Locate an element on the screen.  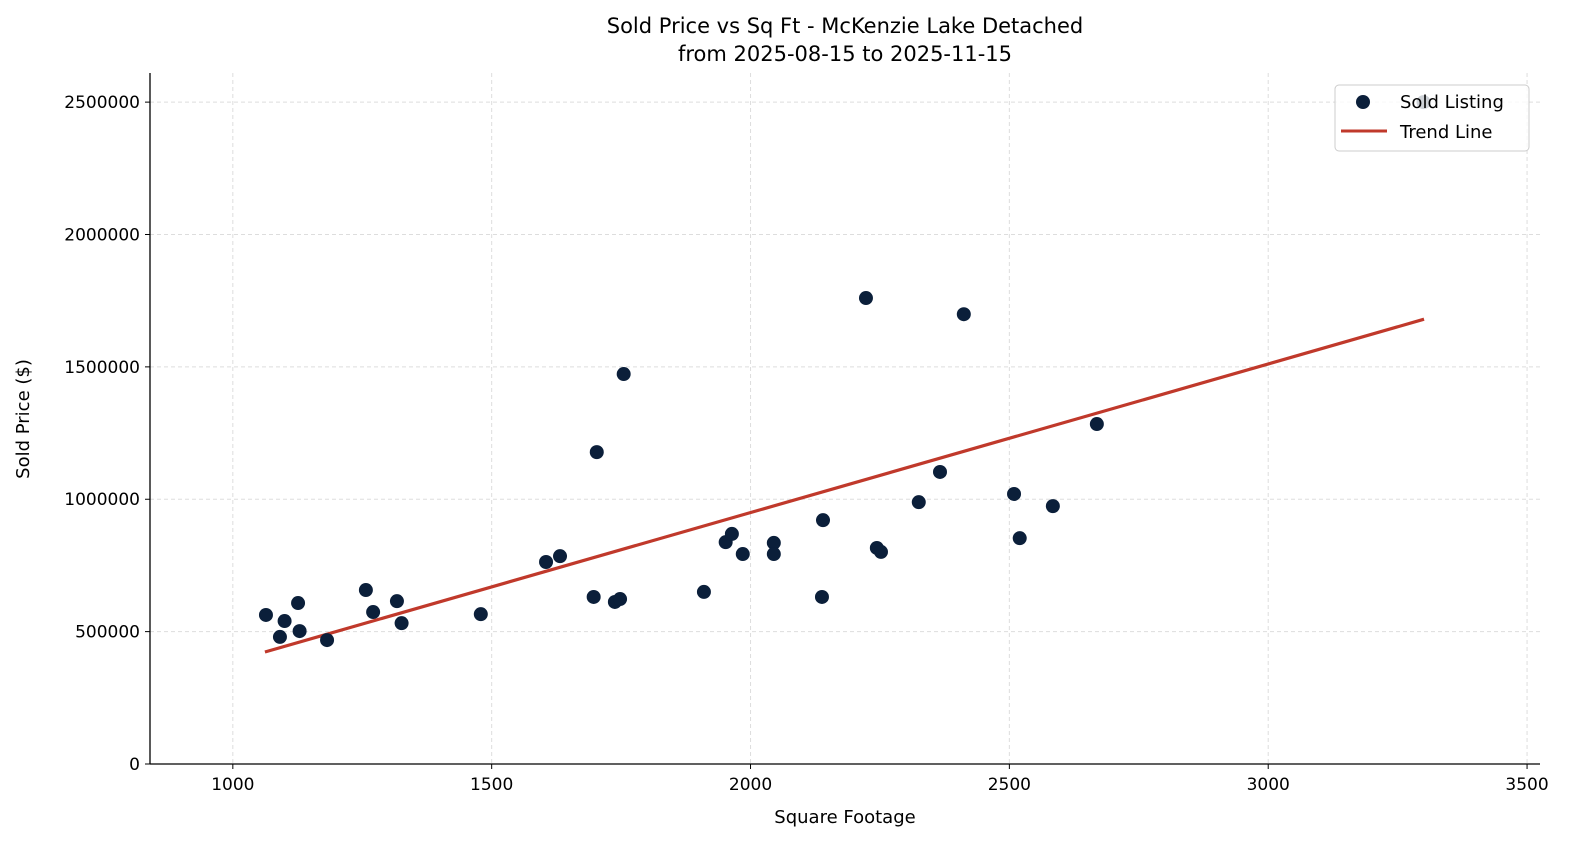
y-tick-label: 1000000 is located at coordinates (102, 500).